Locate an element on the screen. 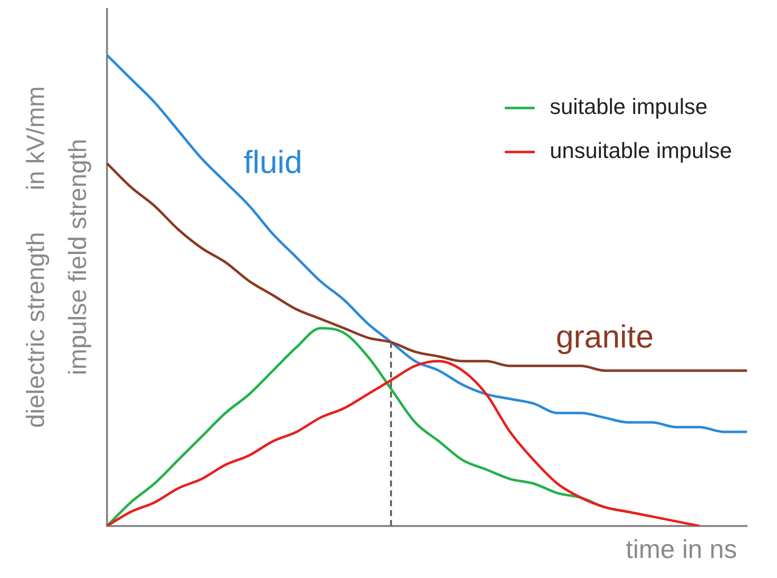 The height and width of the screenshot is (578, 777). legend-label: unsuitable impulse is located at coordinates (641, 151).